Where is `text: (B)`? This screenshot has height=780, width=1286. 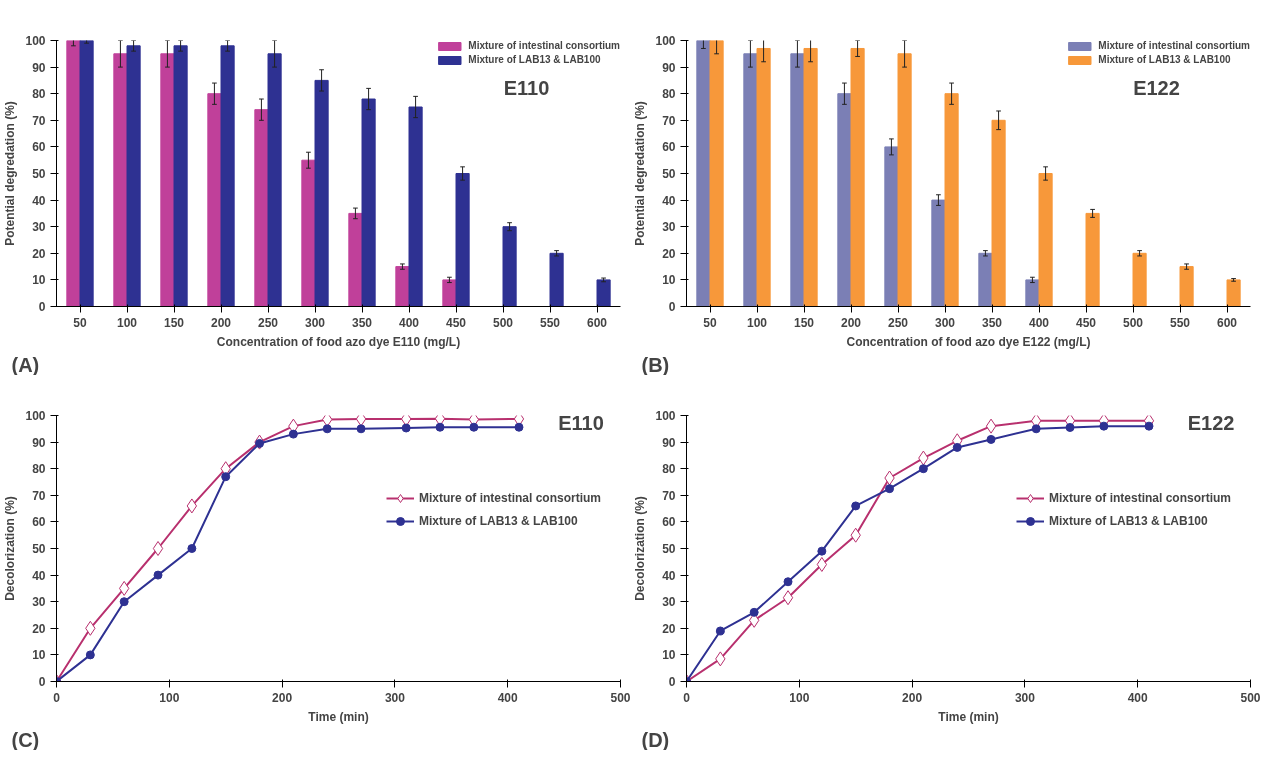 text: (B) is located at coordinates (655, 364).